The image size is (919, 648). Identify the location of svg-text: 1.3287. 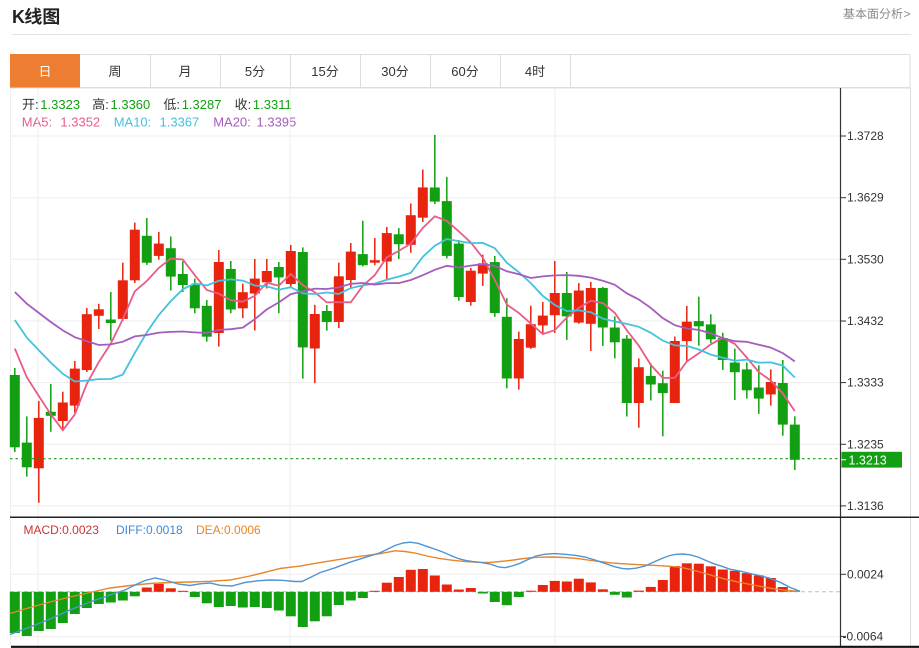
(202, 104).